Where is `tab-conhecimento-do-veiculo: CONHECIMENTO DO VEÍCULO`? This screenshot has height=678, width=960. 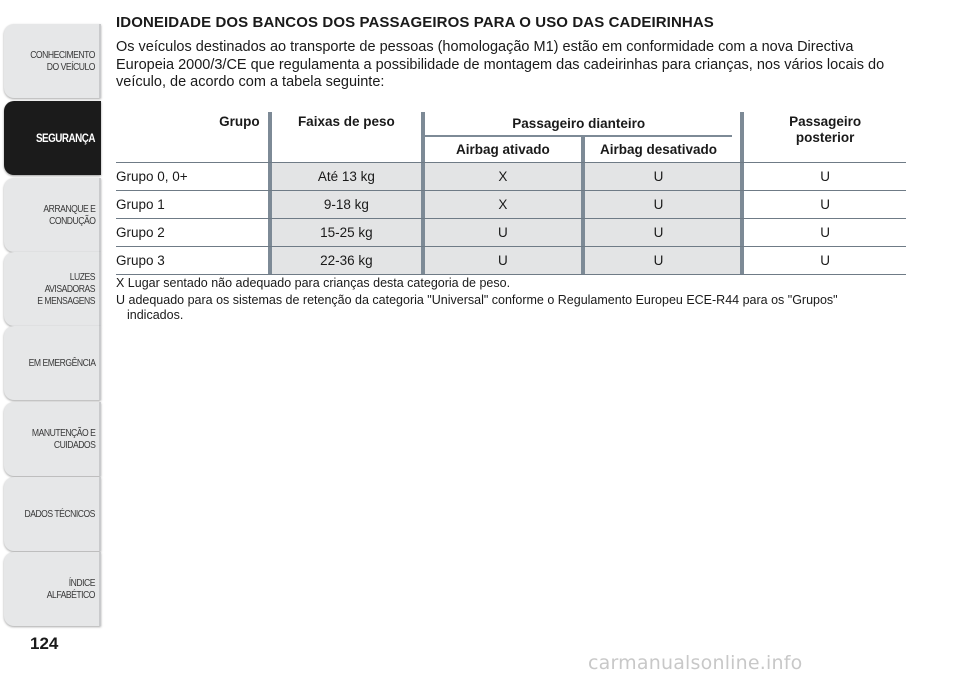
tab-conhecimento-do-veiculo: CONHECIMENTO DO VEÍCULO is located at coordinates (52, 61).